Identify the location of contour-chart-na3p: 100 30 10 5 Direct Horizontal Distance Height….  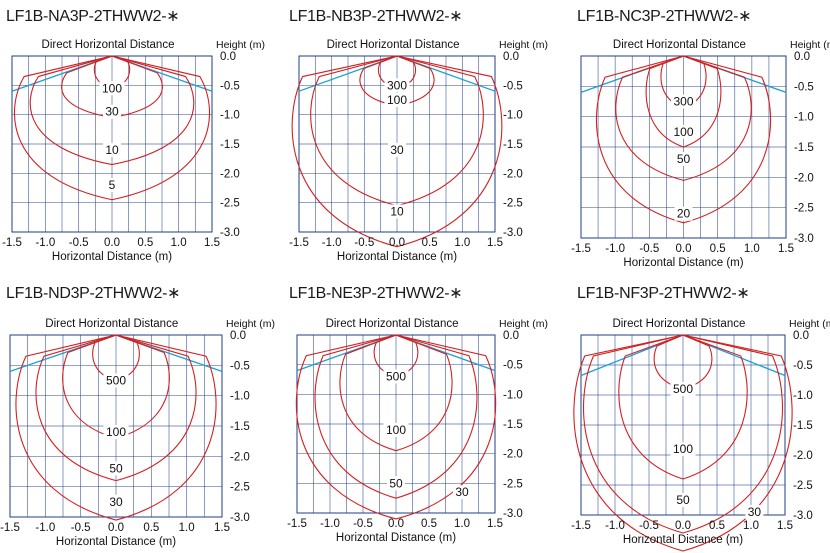
(133, 151).